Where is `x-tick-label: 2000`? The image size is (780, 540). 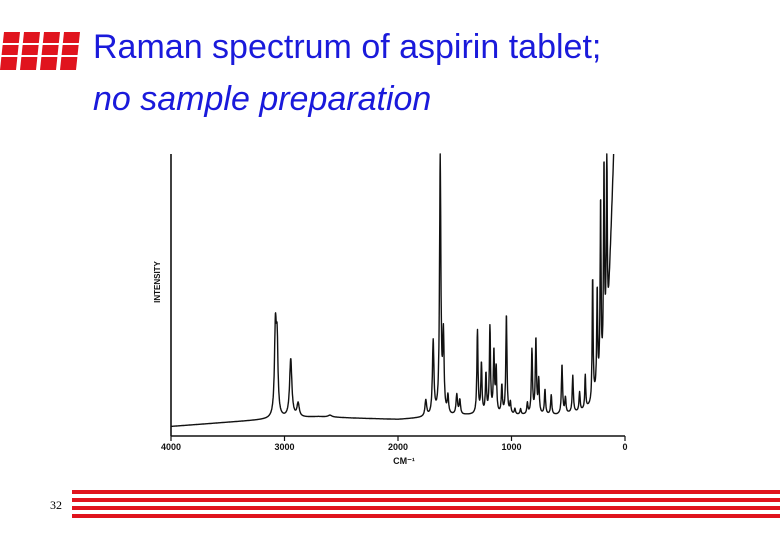 x-tick-label: 2000 is located at coordinates (398, 447).